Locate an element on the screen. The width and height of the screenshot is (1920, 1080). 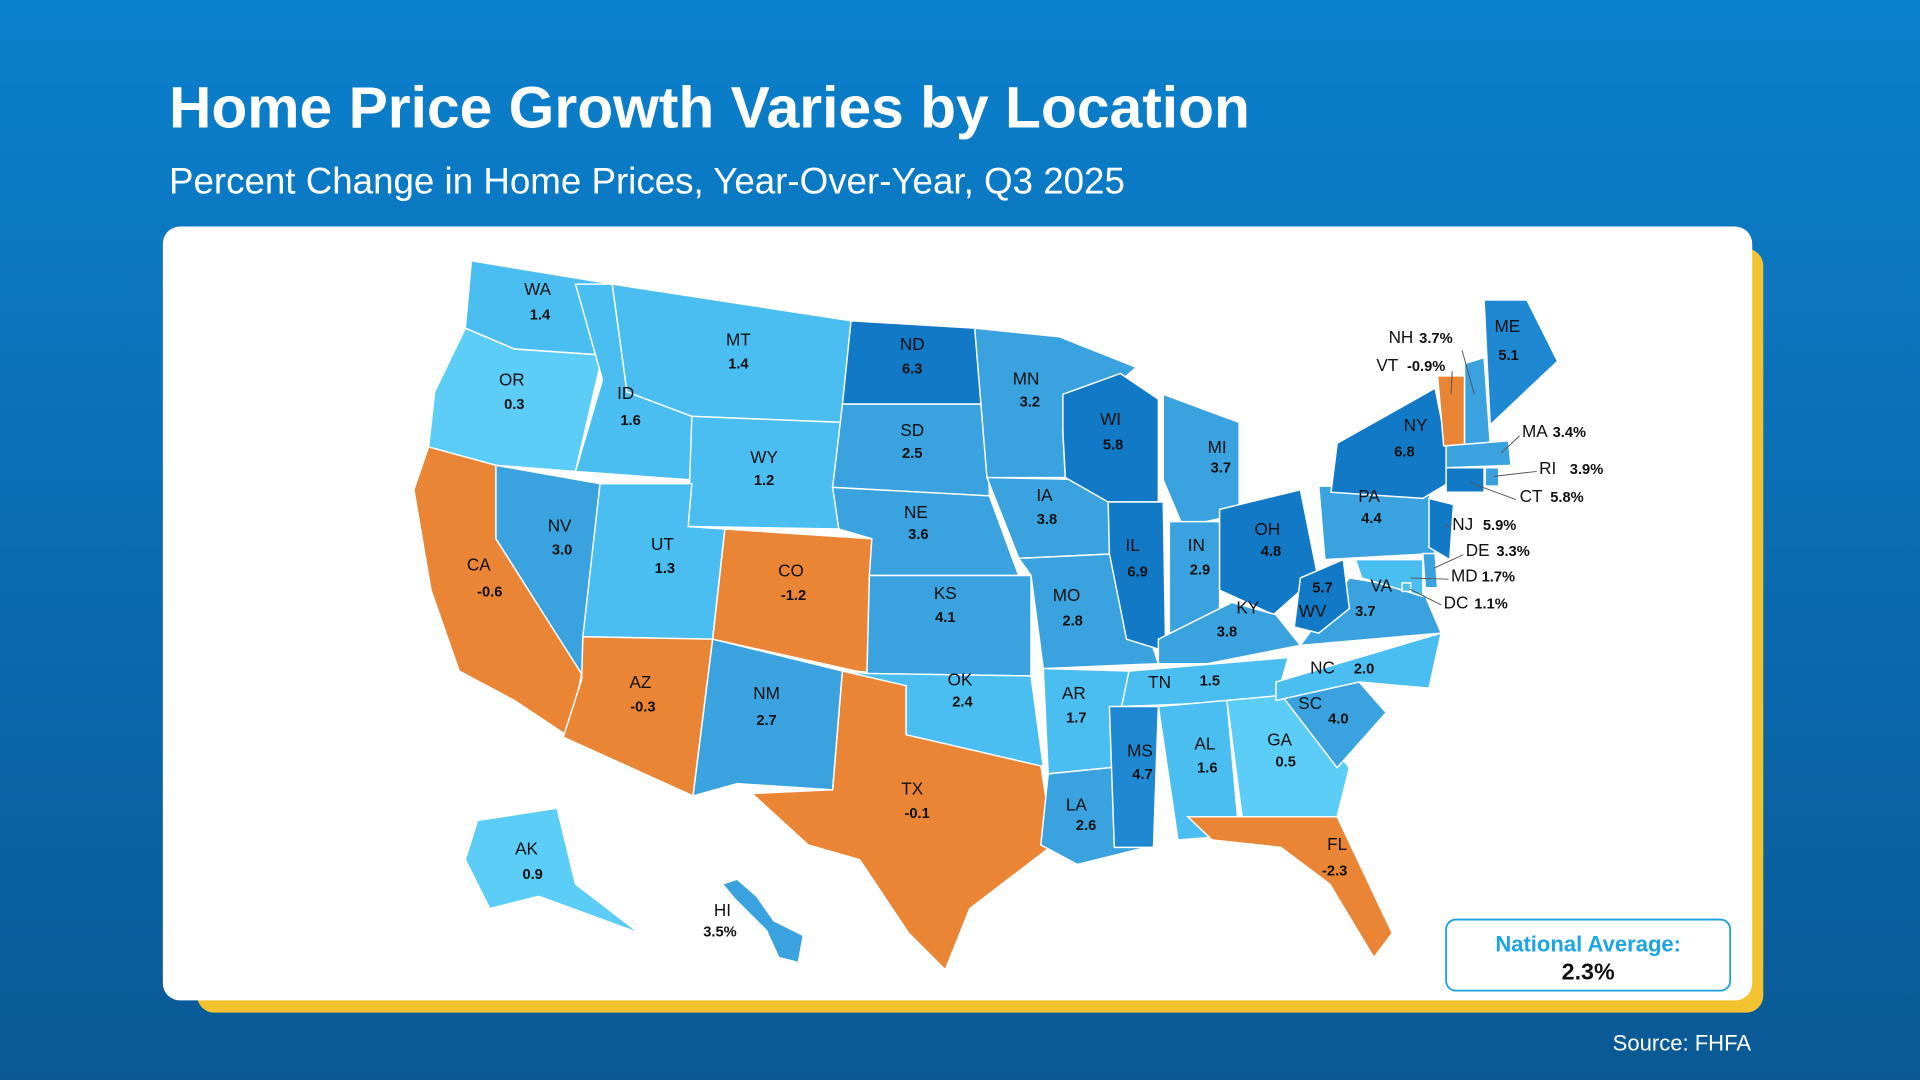
state-code: ND is located at coordinates (912, 344).